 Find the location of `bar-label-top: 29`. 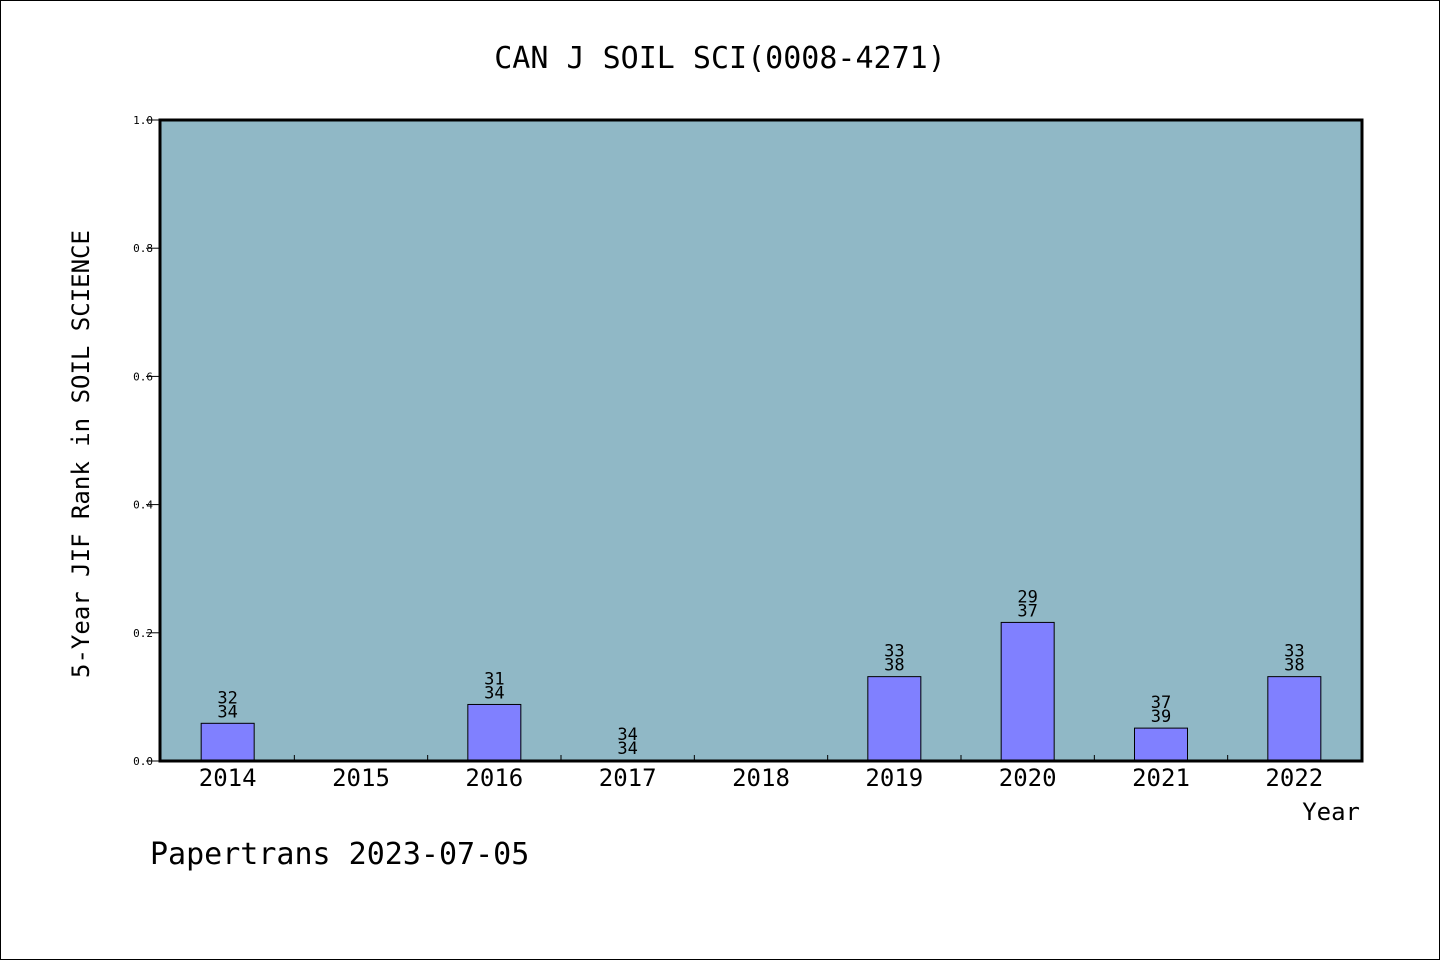

bar-label-top: 29 is located at coordinates (1027, 597).